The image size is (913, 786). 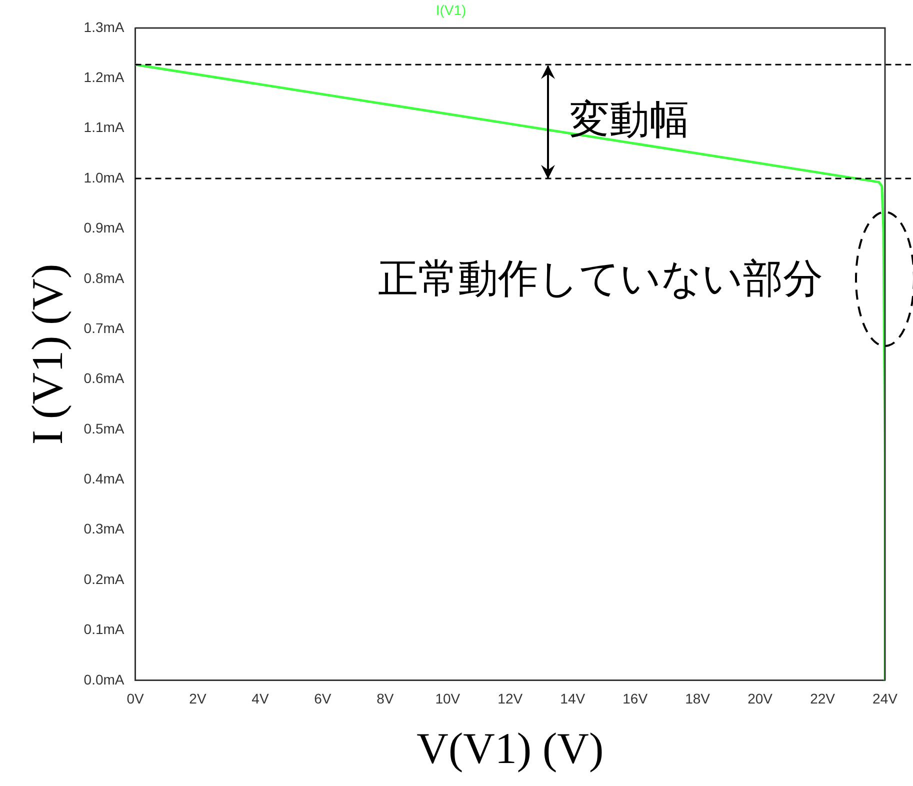 What do you see at coordinates (511, 698) in the screenshot?
I see `x-tick-label: 12V` at bounding box center [511, 698].